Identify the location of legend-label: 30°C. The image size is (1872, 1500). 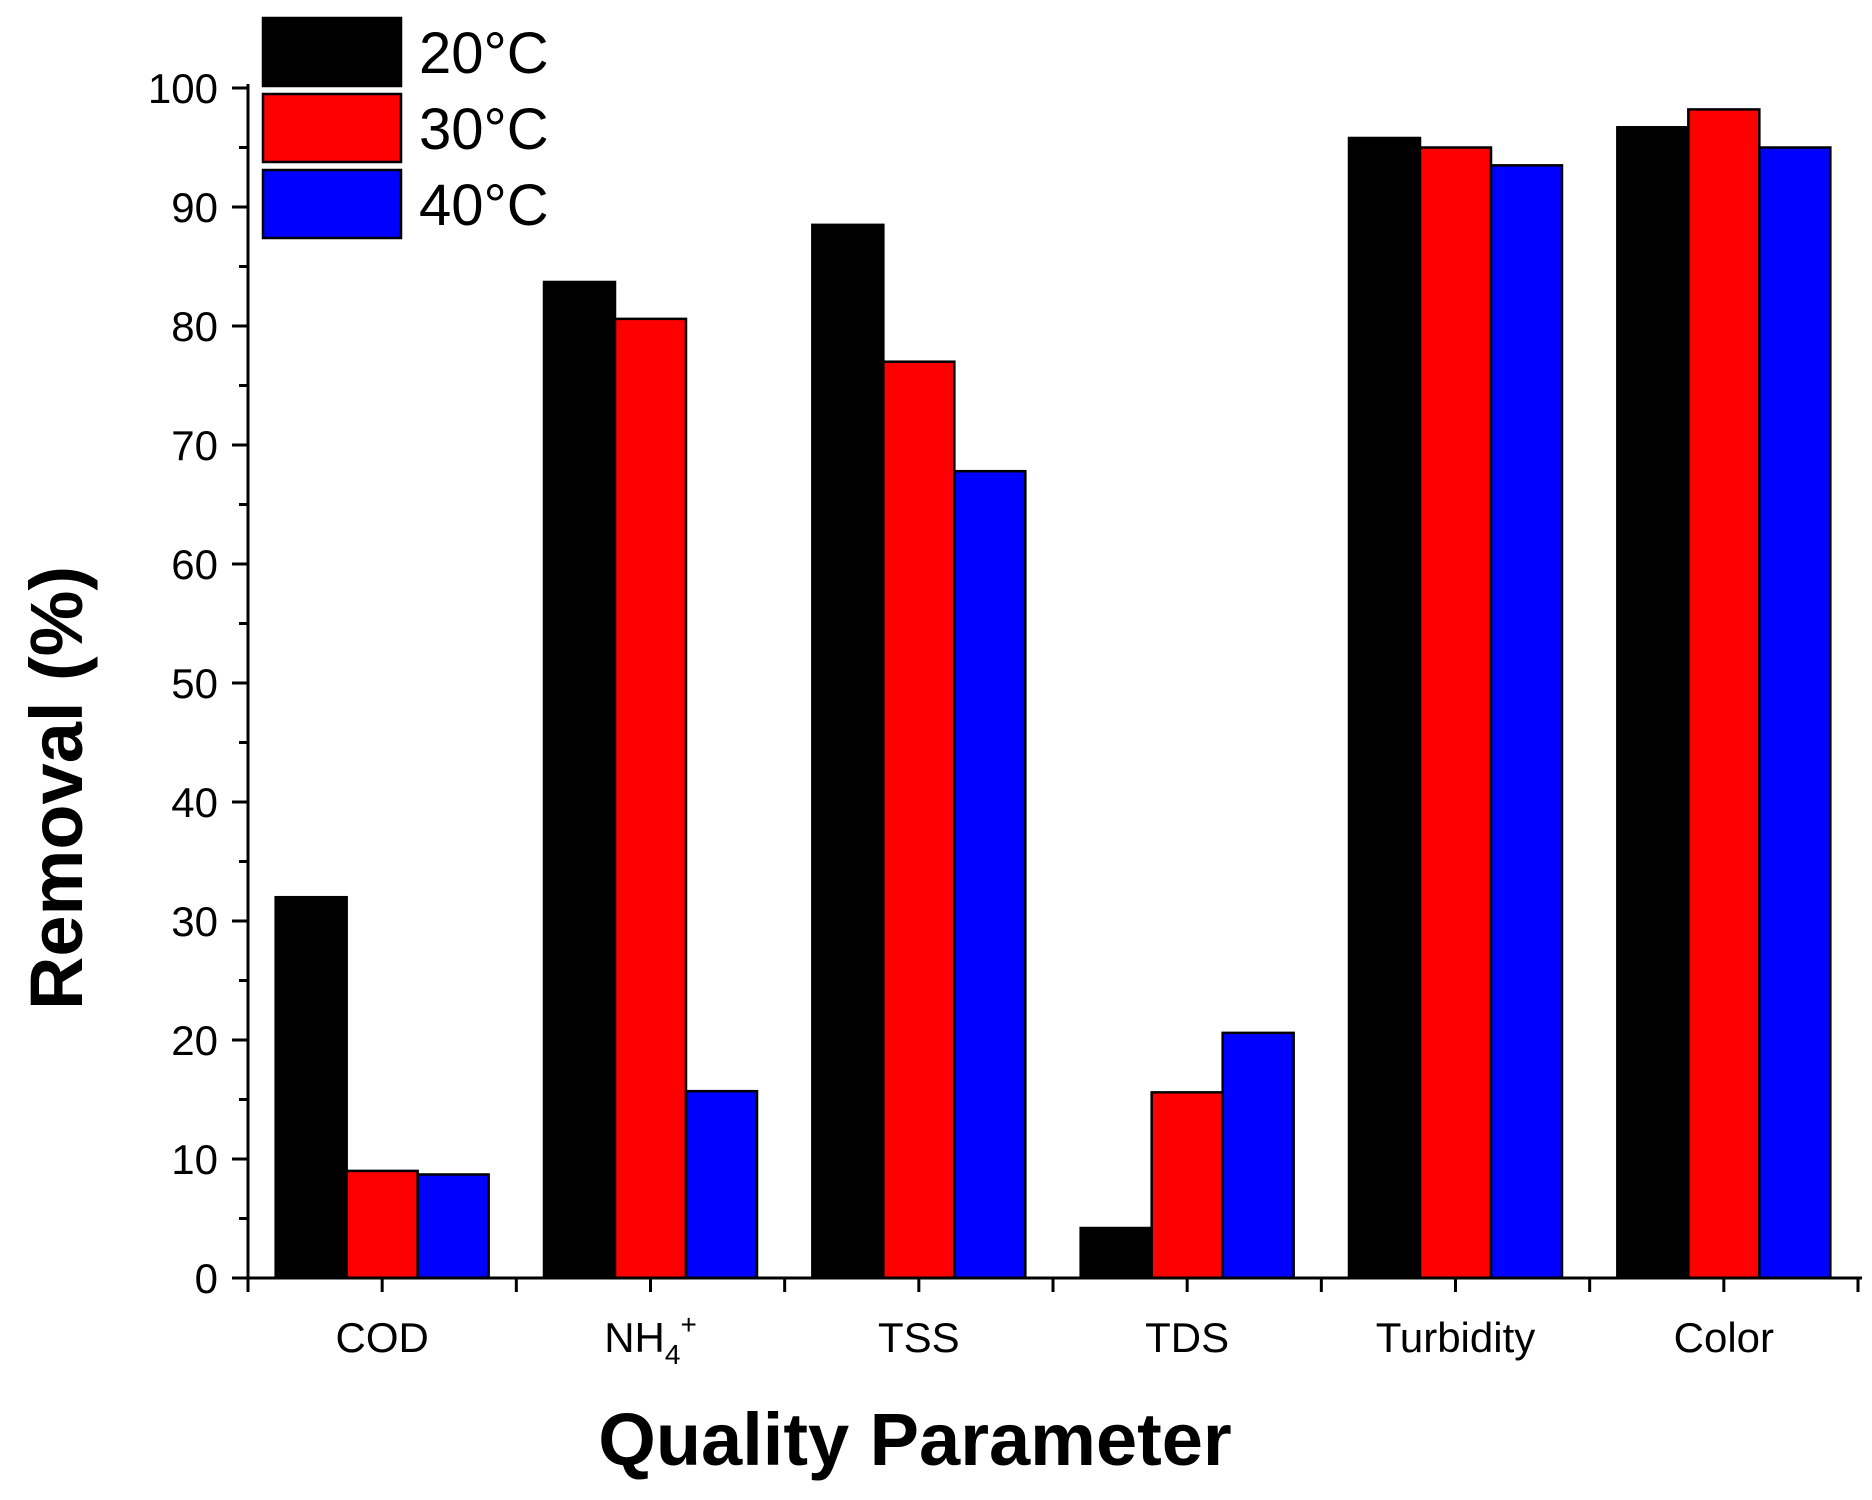
(484, 129).